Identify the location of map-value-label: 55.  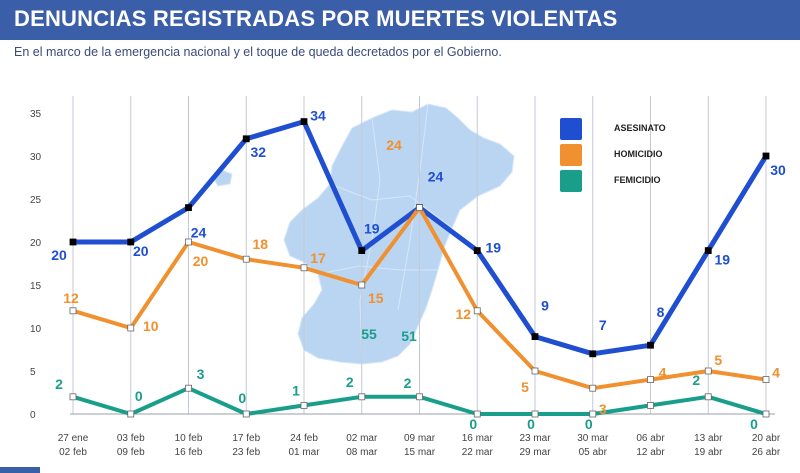
(369, 334).